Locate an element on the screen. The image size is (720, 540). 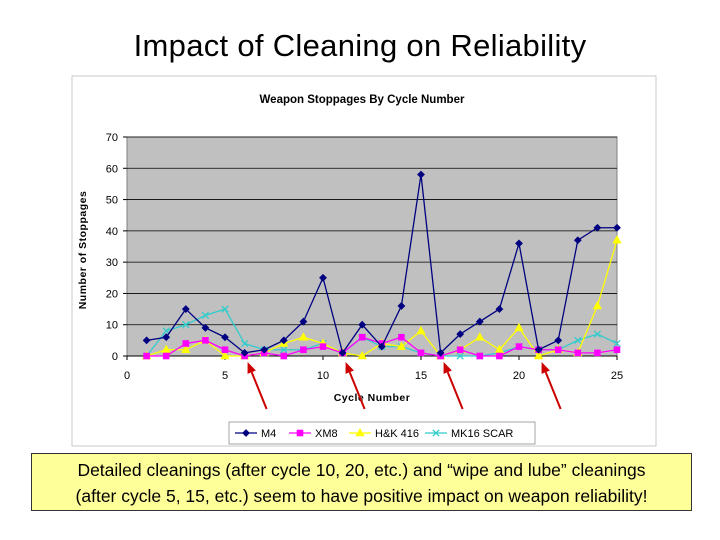
point-mk16-scar-6-stroke-b is located at coordinates (244, 343).